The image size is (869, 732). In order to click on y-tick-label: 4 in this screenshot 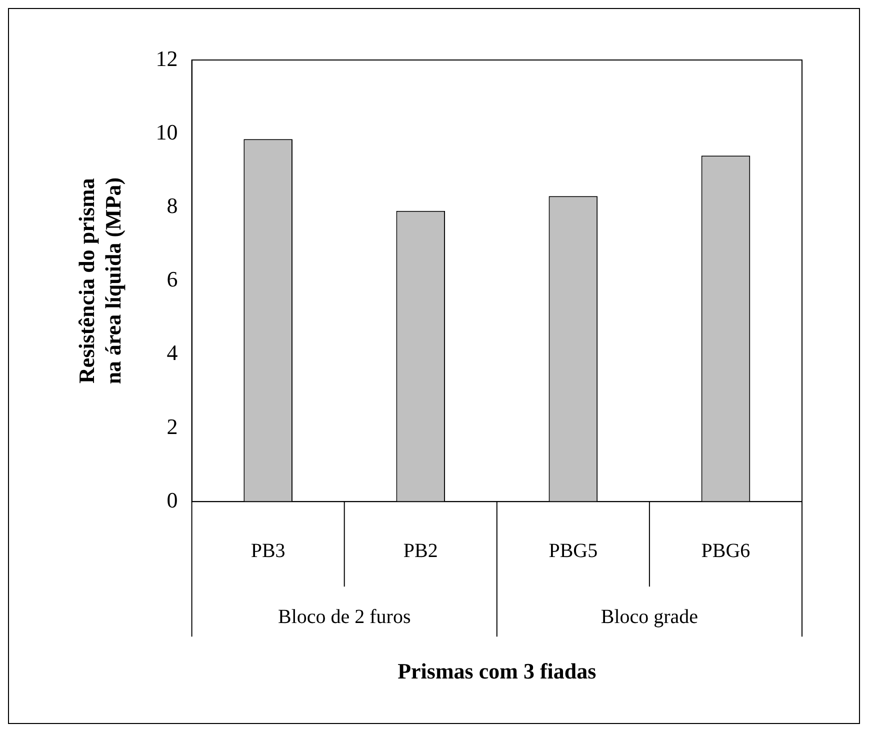, I will do `click(172, 353)`.